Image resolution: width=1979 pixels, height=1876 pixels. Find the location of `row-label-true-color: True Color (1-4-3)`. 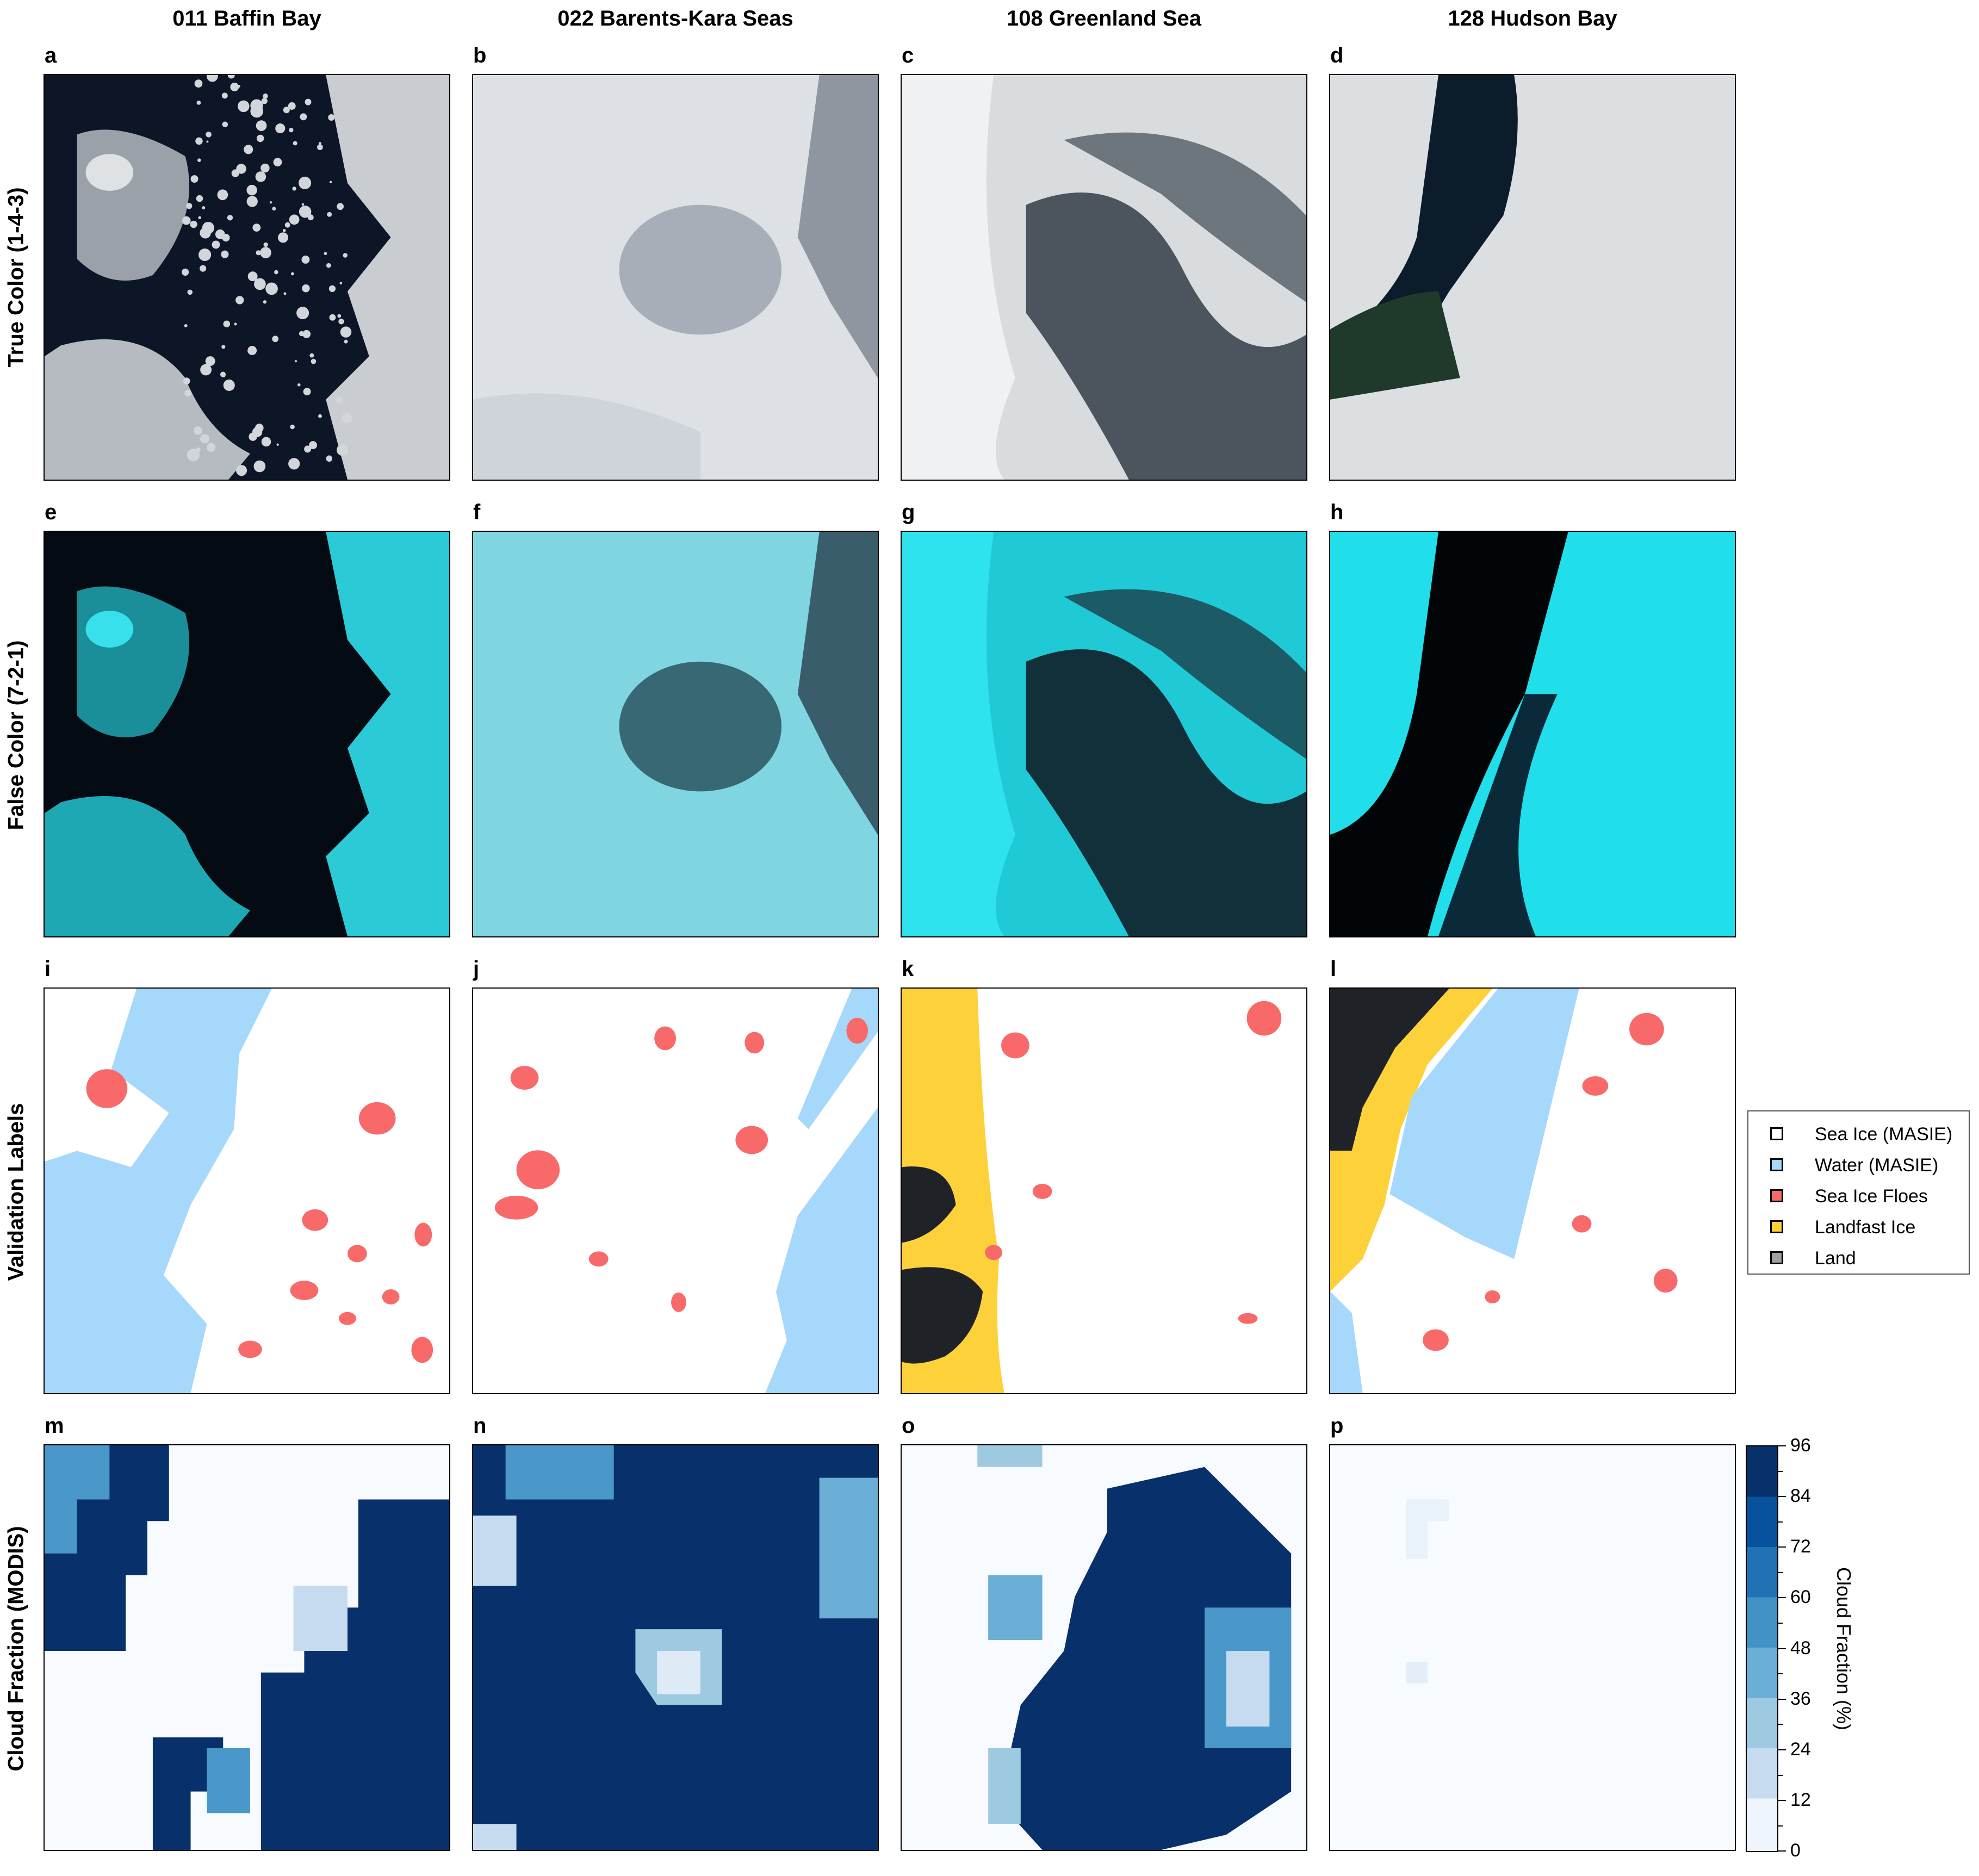

row-label-true-color: True Color (1-4-3) is located at coordinates (16, 277).